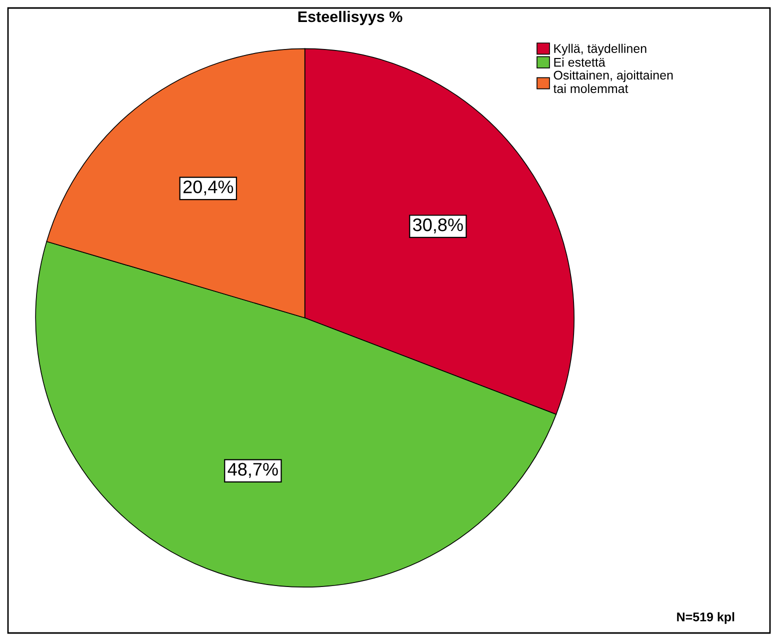 This screenshot has width=778, height=641. I want to click on data-label: 30,8%, so click(438, 226).